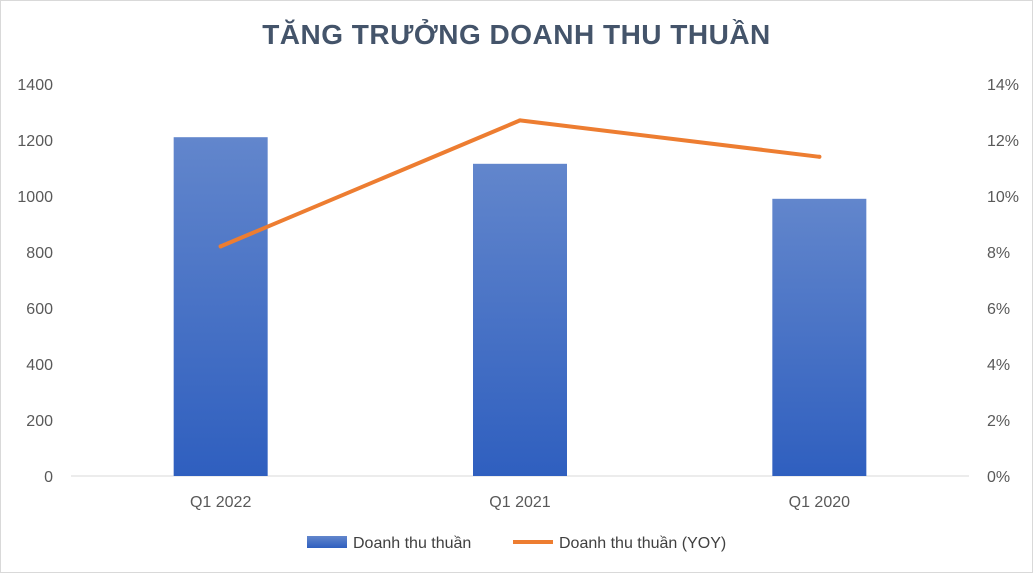 Image resolution: width=1033 pixels, height=573 pixels. Describe the element at coordinates (519, 502) in the screenshot. I see `x-tick-label: Q1 2021` at that location.